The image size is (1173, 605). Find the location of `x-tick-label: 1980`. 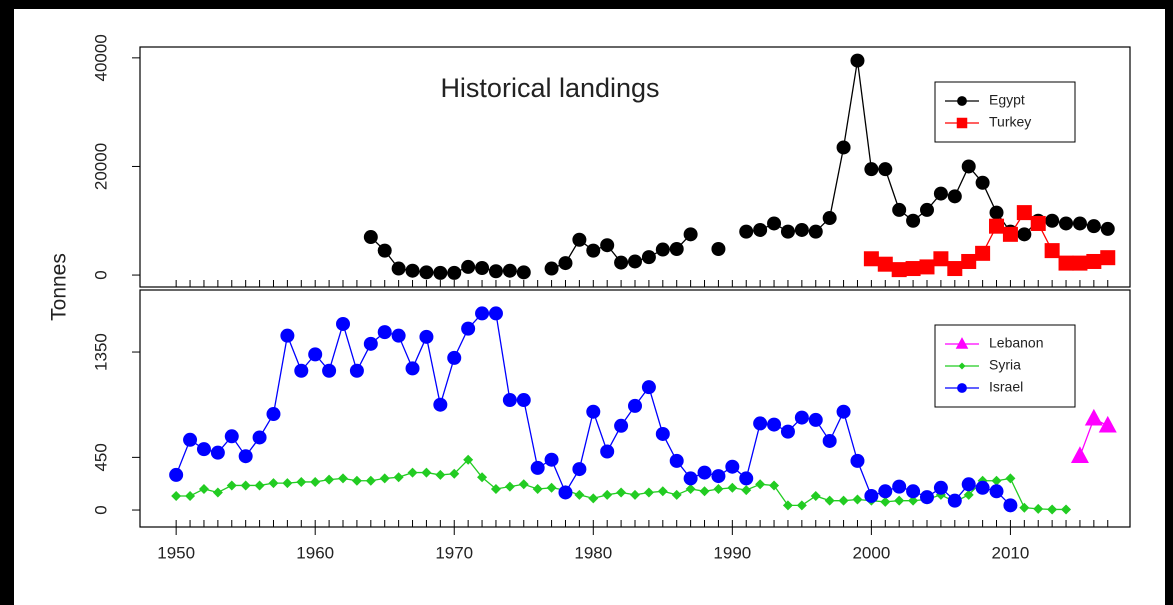

x-tick-label: 1980 is located at coordinates (593, 552).